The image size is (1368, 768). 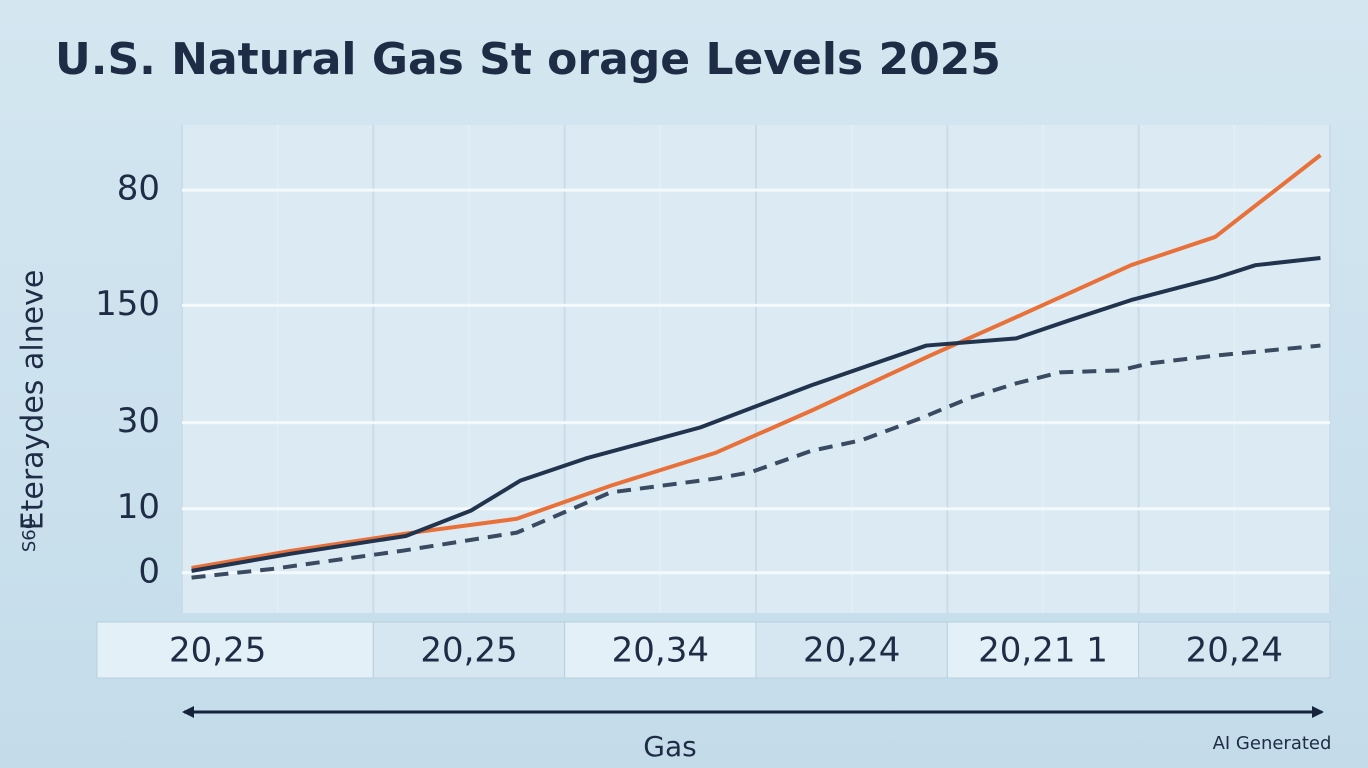 What do you see at coordinates (127, 304) in the screenshot?
I see `y-tick-label: 150` at bounding box center [127, 304].